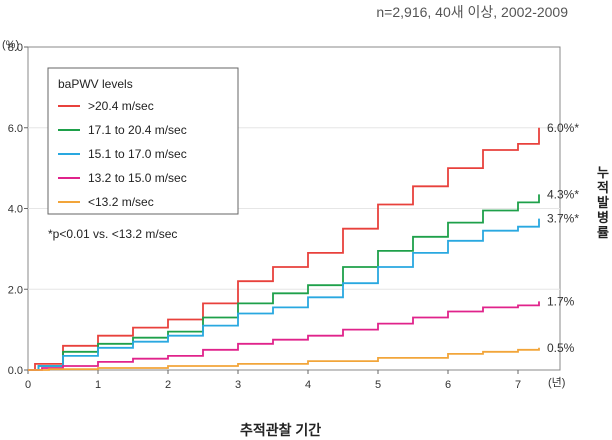 This screenshot has width=612, height=440. What do you see at coordinates (561, 301) in the screenshot?
I see `series-end-label: 1.7%` at bounding box center [561, 301].